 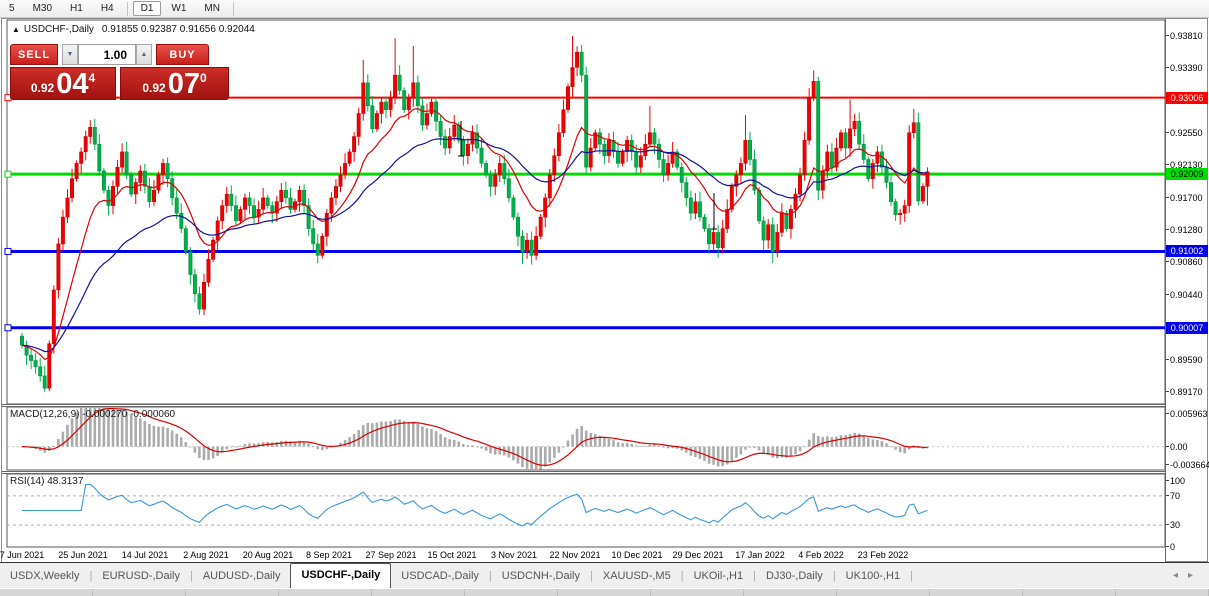 What do you see at coordinates (1170, 547) in the screenshot?
I see `rsi-tick-label: 0` at bounding box center [1170, 547].